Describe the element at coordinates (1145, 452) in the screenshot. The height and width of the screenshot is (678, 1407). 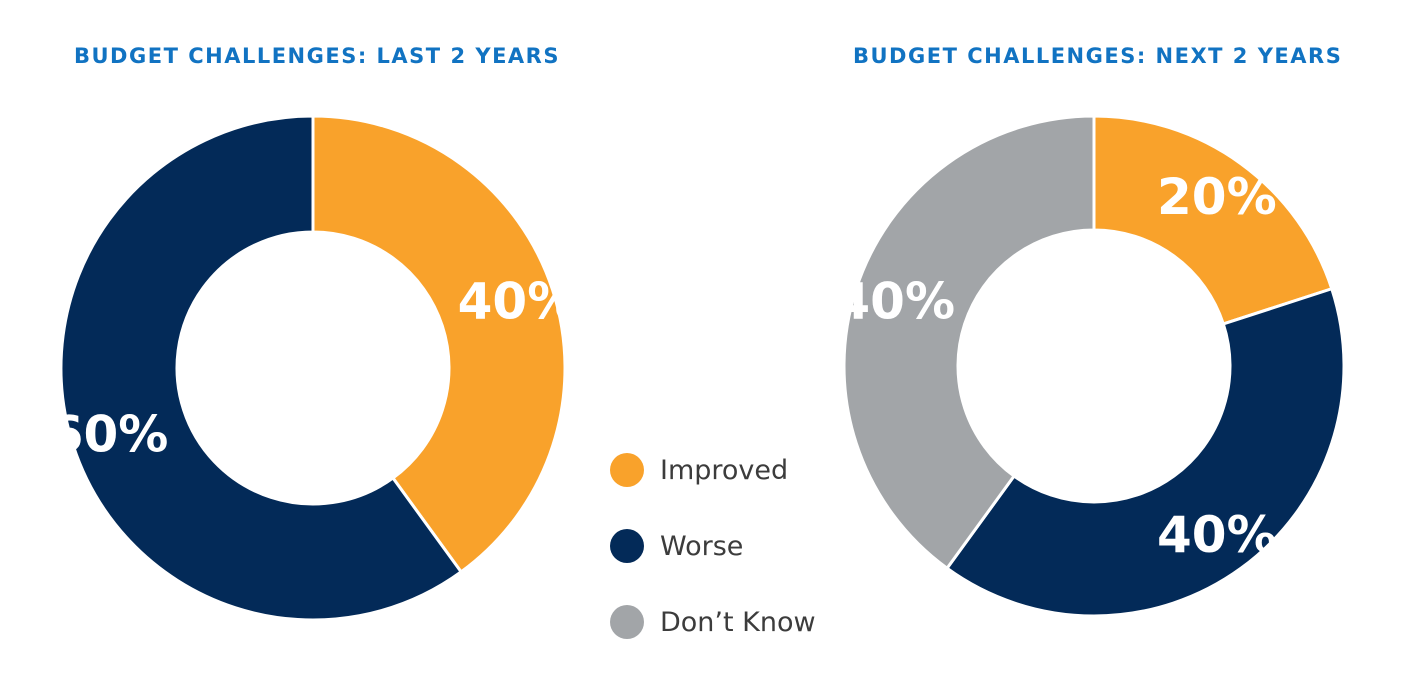
I see `donut-slice-worse` at that location.